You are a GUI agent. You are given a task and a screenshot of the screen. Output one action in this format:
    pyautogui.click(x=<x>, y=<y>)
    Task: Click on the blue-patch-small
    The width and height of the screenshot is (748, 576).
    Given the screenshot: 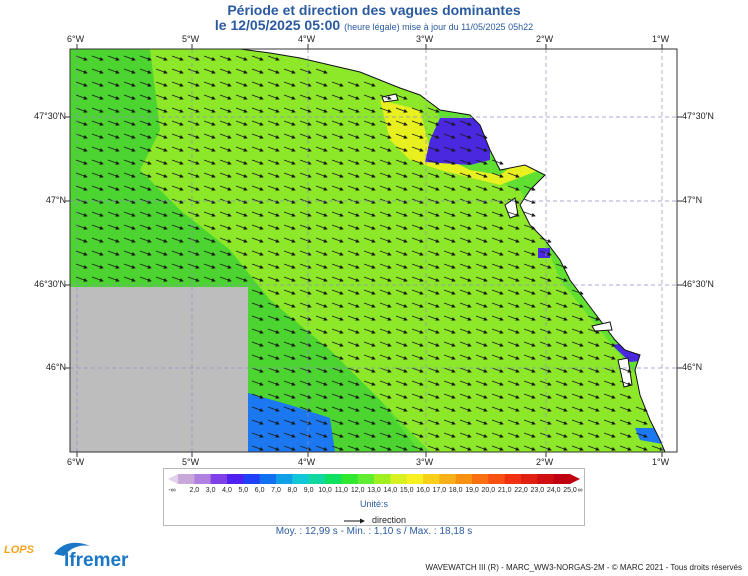 What is the action you would take?
    pyautogui.click(x=544, y=253)
    